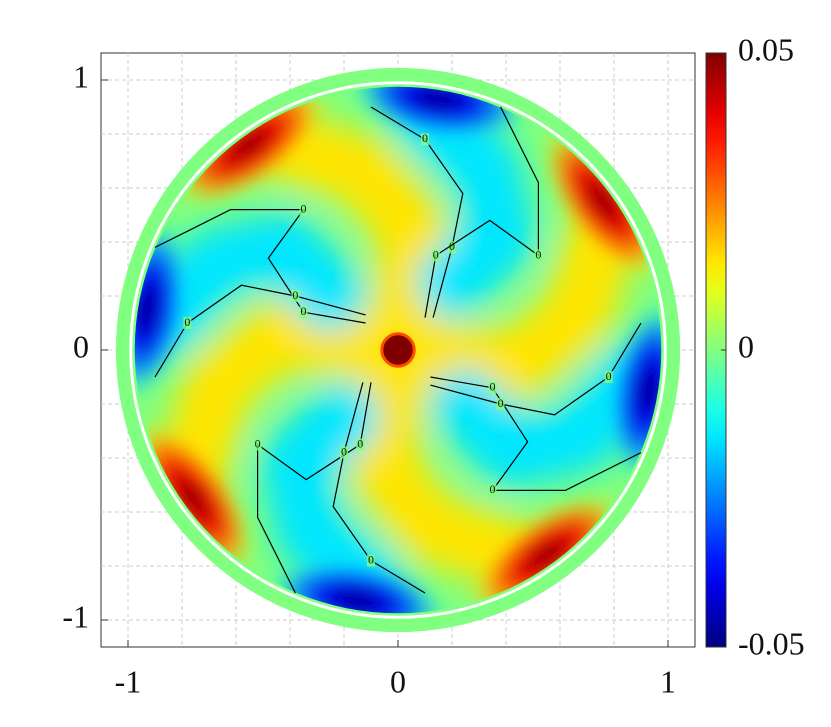 The height and width of the screenshot is (727, 831). What do you see at coordinates (75, 616) in the screenshot?
I see `y-tick-label: -1` at bounding box center [75, 616].